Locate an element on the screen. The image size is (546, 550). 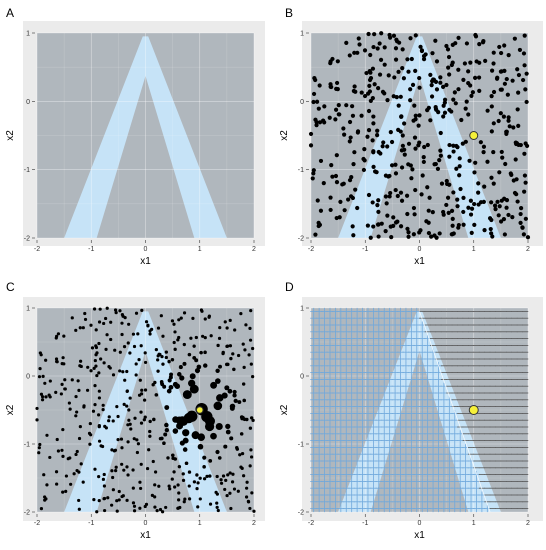
y-tick-label: 1 is located at coordinates (28, 309).